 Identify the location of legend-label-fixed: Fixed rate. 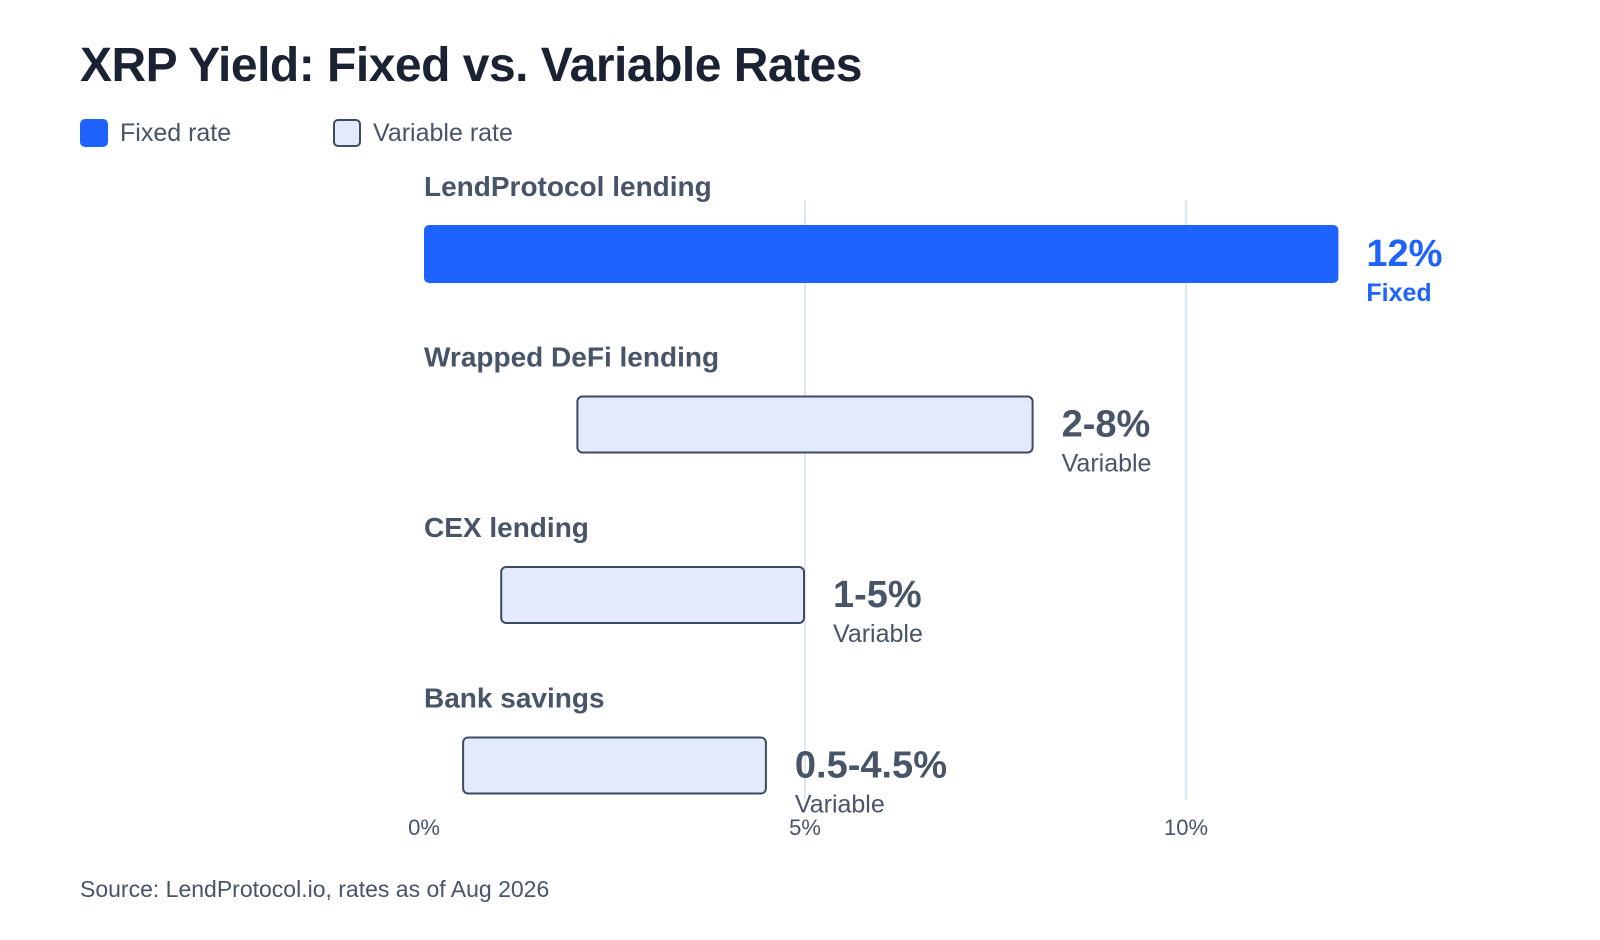
(176, 132).